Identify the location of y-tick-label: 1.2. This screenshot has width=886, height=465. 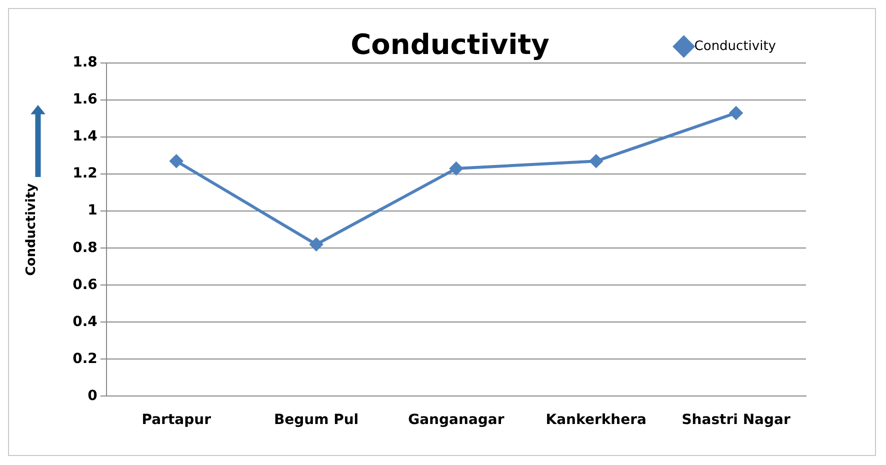
(85, 174).